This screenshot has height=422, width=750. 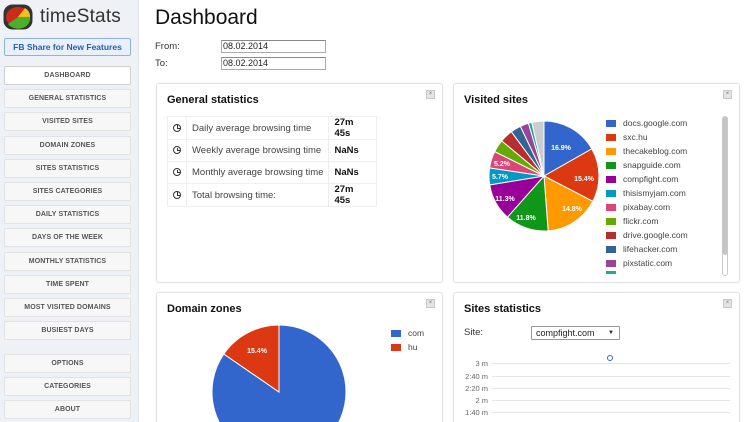 What do you see at coordinates (610, 358) in the screenshot?
I see `data-point` at bounding box center [610, 358].